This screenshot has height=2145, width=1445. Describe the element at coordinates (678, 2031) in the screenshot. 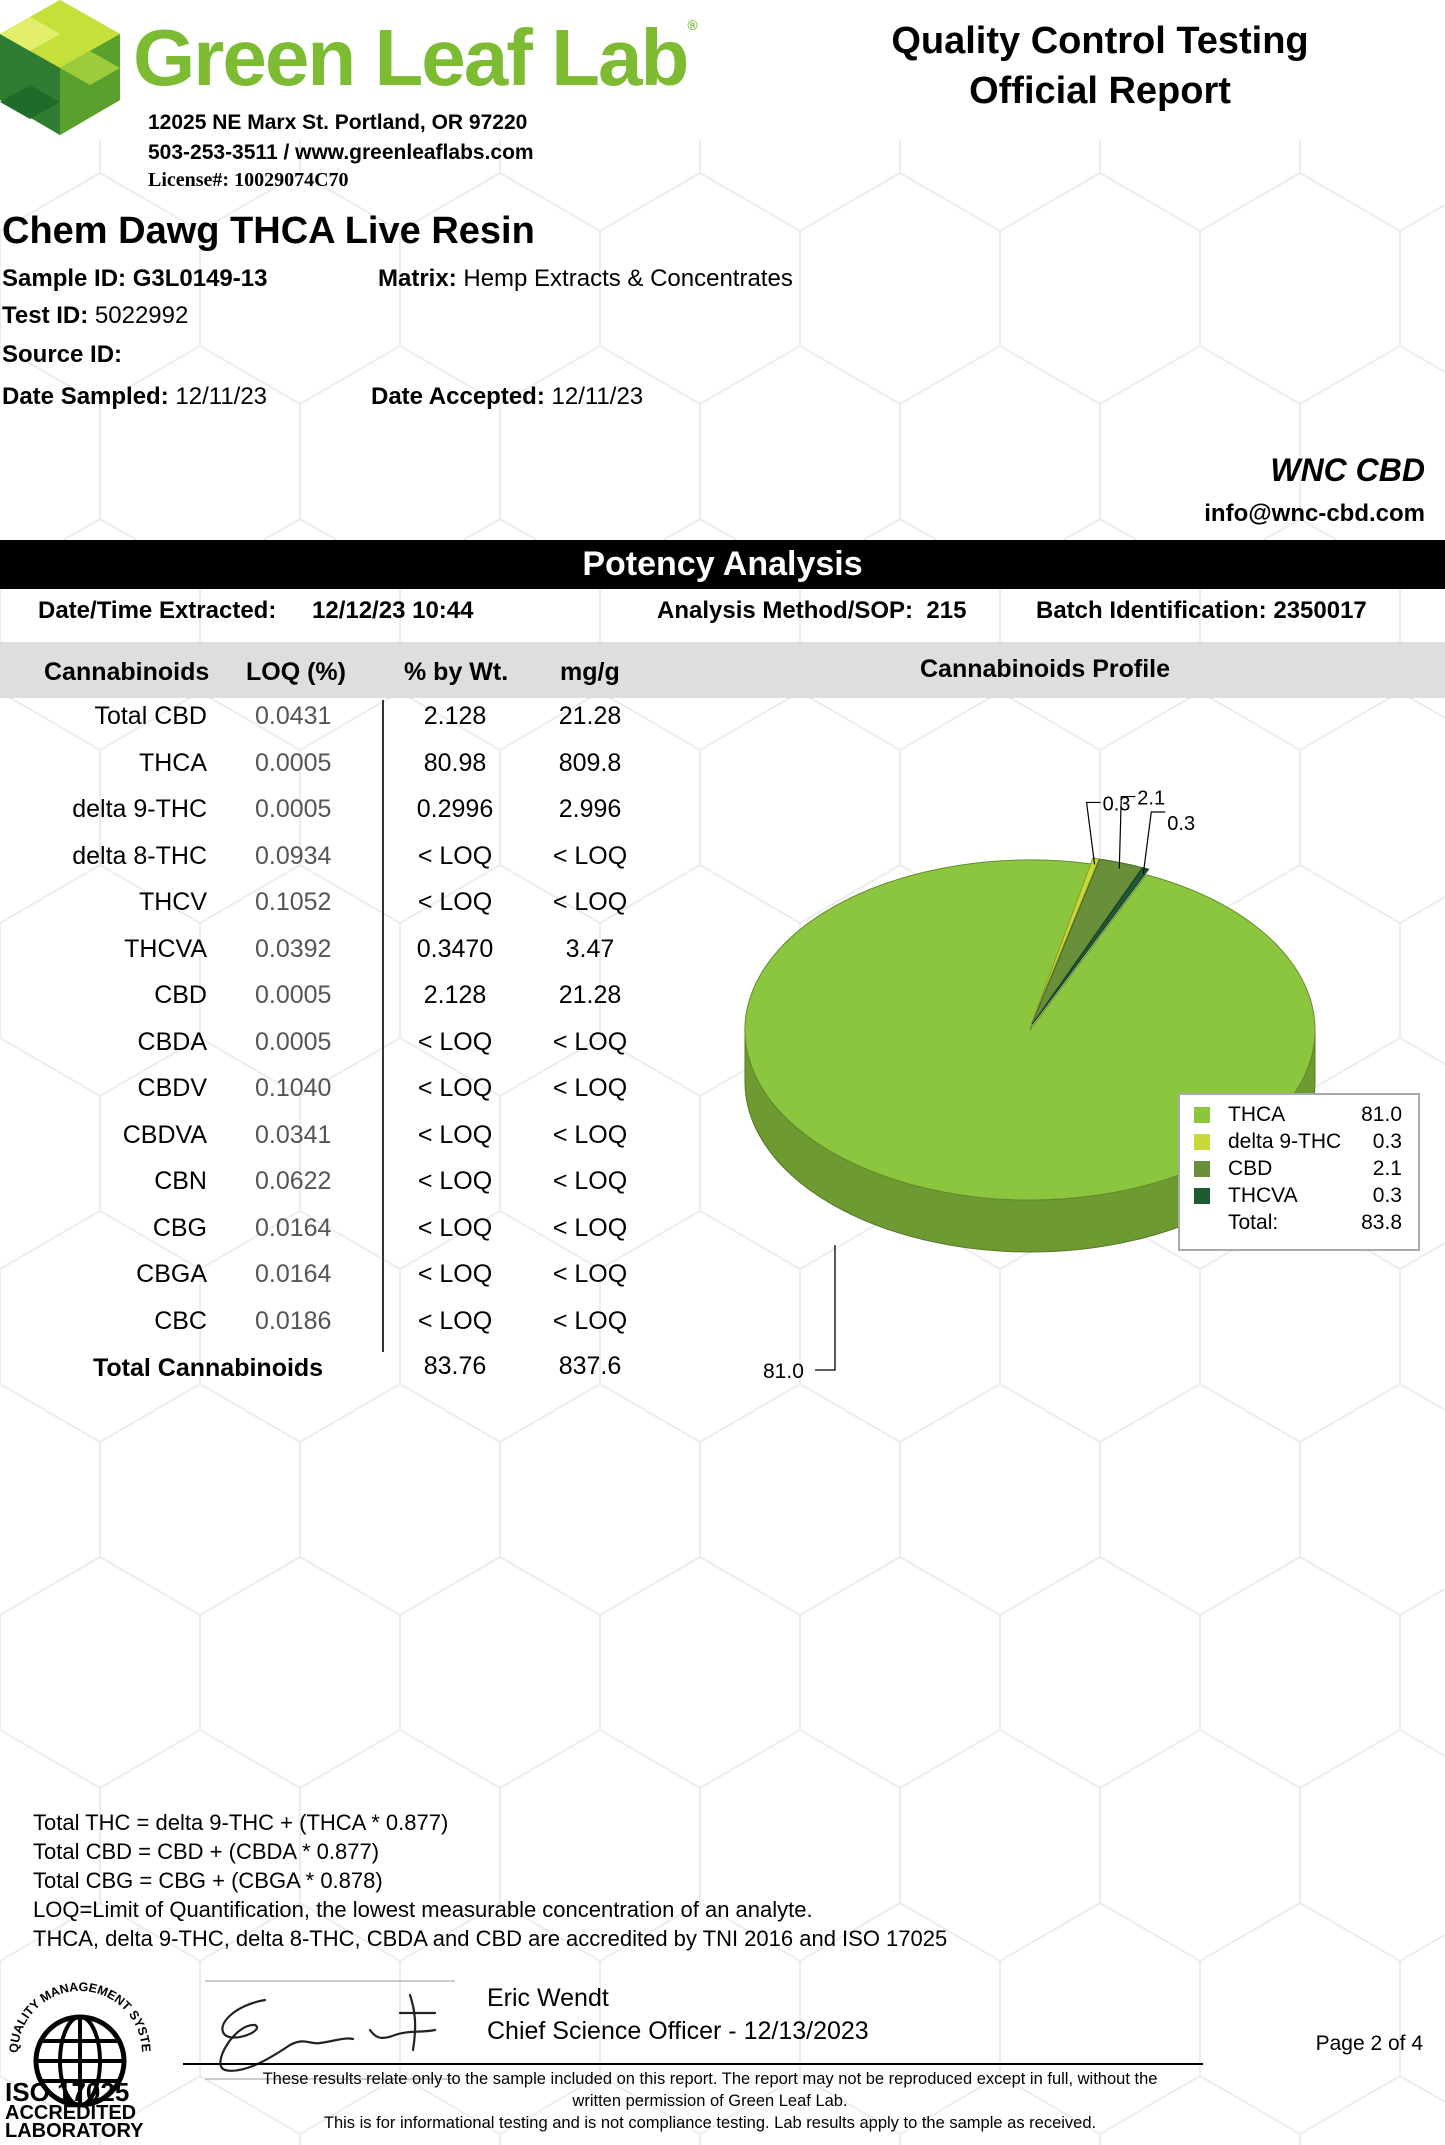

I see `signer-title: Chief Science Officer - 12/13/2023` at that location.